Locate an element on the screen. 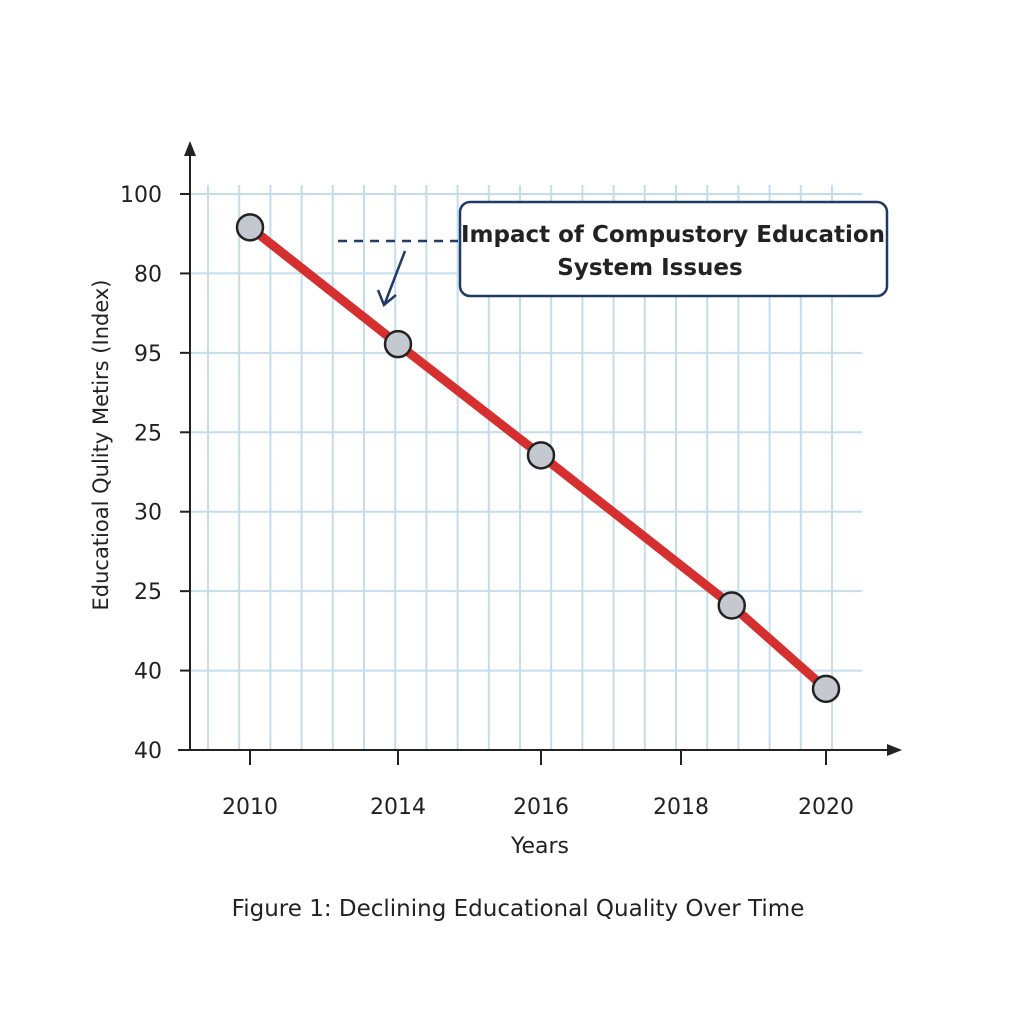 The width and height of the screenshot is (1024, 1028). annotation-line1: Impact of Compustory Education is located at coordinates (673, 235).